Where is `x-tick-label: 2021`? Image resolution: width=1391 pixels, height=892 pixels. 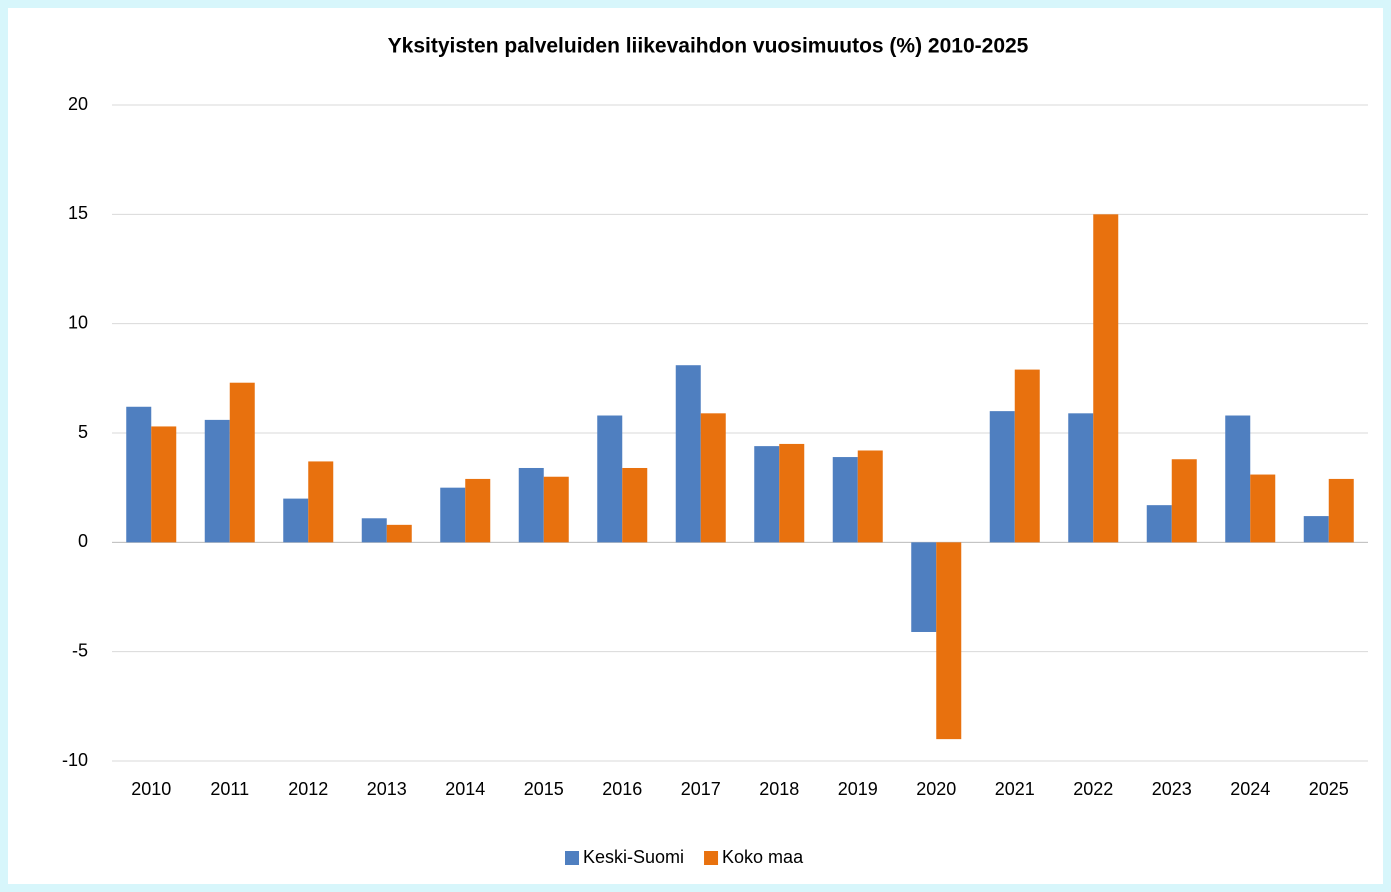 x-tick-label: 2021 is located at coordinates (1015, 789).